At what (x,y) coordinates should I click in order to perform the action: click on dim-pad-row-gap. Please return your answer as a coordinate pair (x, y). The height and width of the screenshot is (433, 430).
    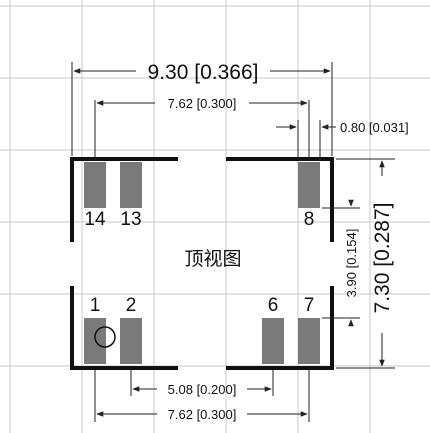
    Looking at the image, I should click on (341, 263).